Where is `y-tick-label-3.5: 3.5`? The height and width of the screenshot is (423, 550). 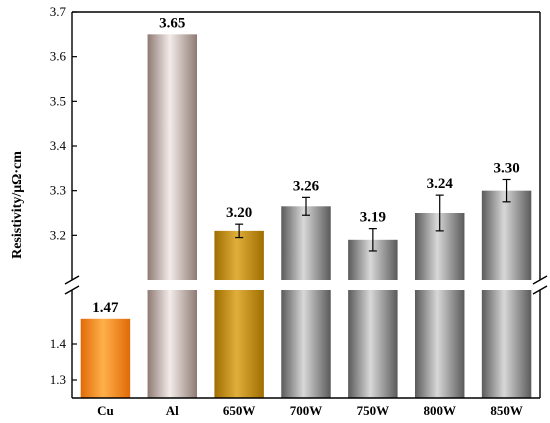
y-tick-label-3.5: 3.5 is located at coordinates (58, 100).